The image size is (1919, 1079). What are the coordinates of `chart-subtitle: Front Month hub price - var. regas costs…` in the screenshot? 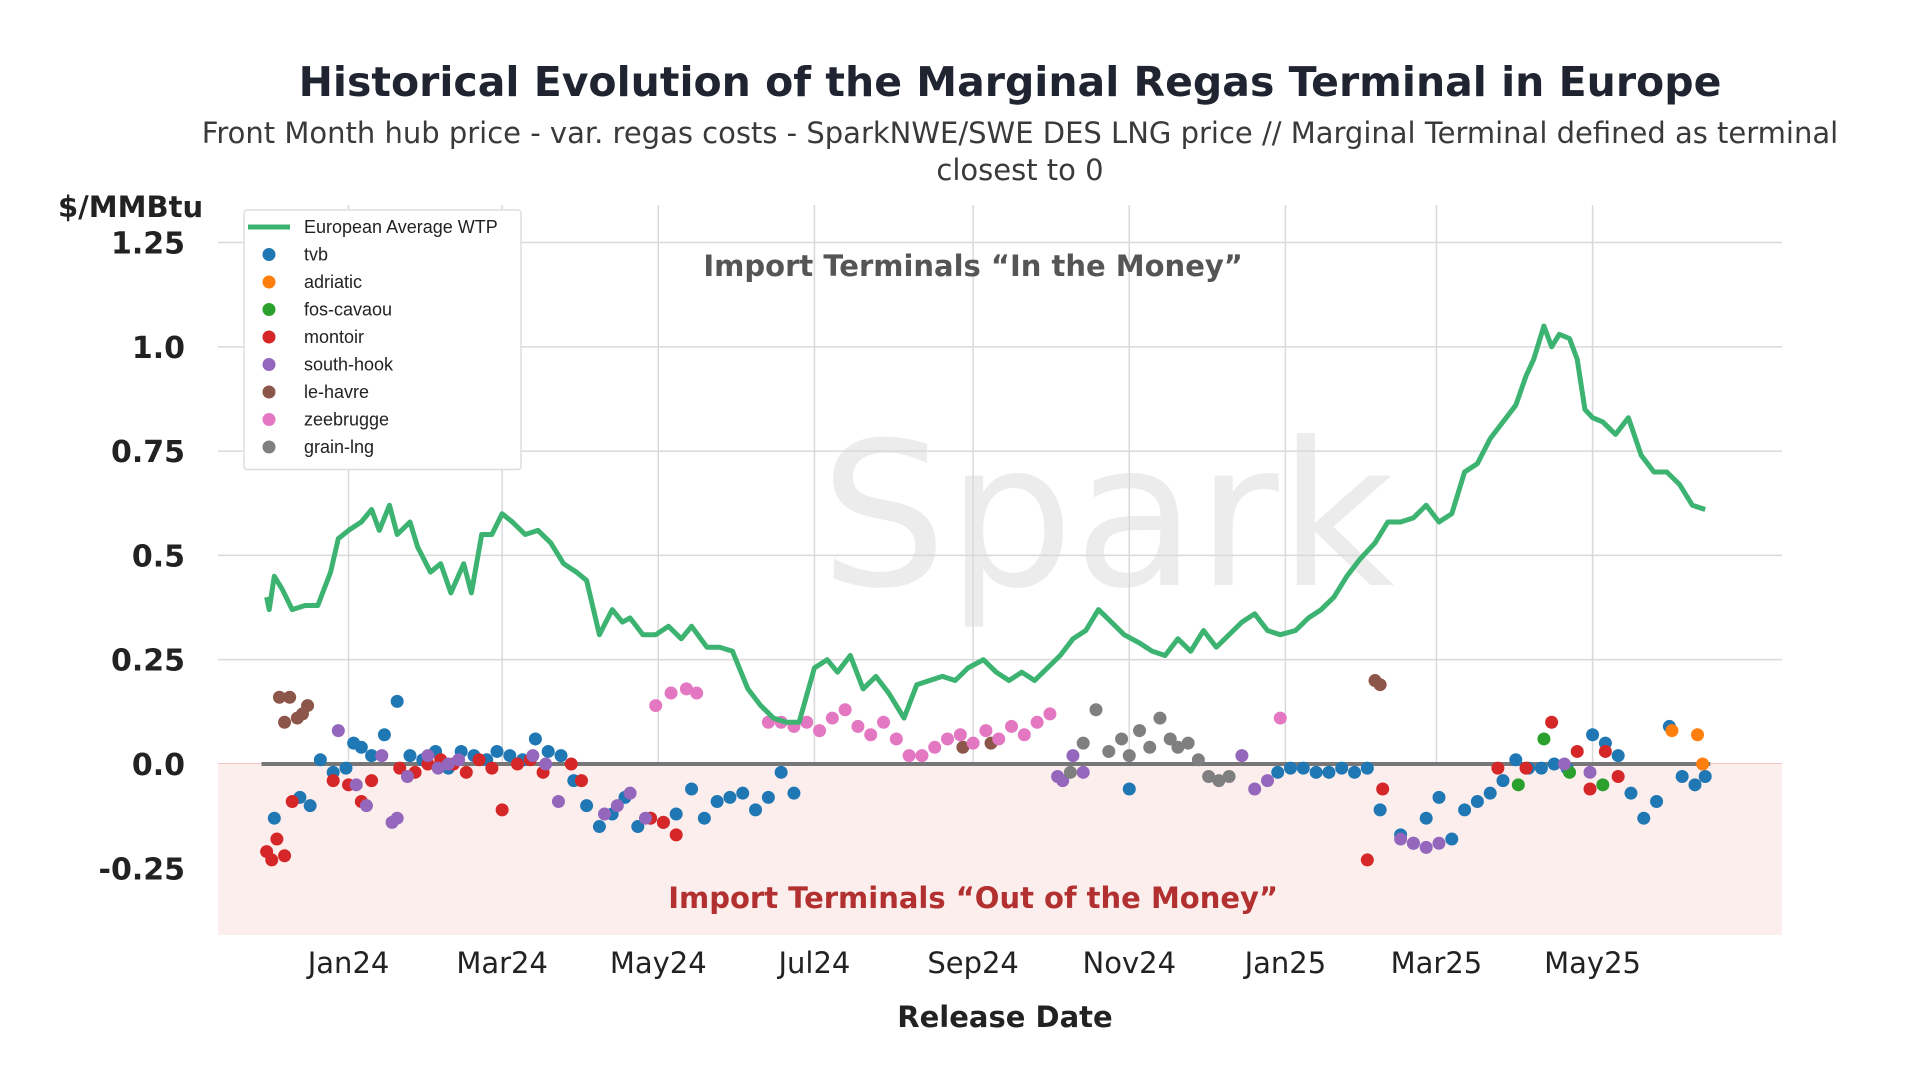 It's located at (1020, 151).